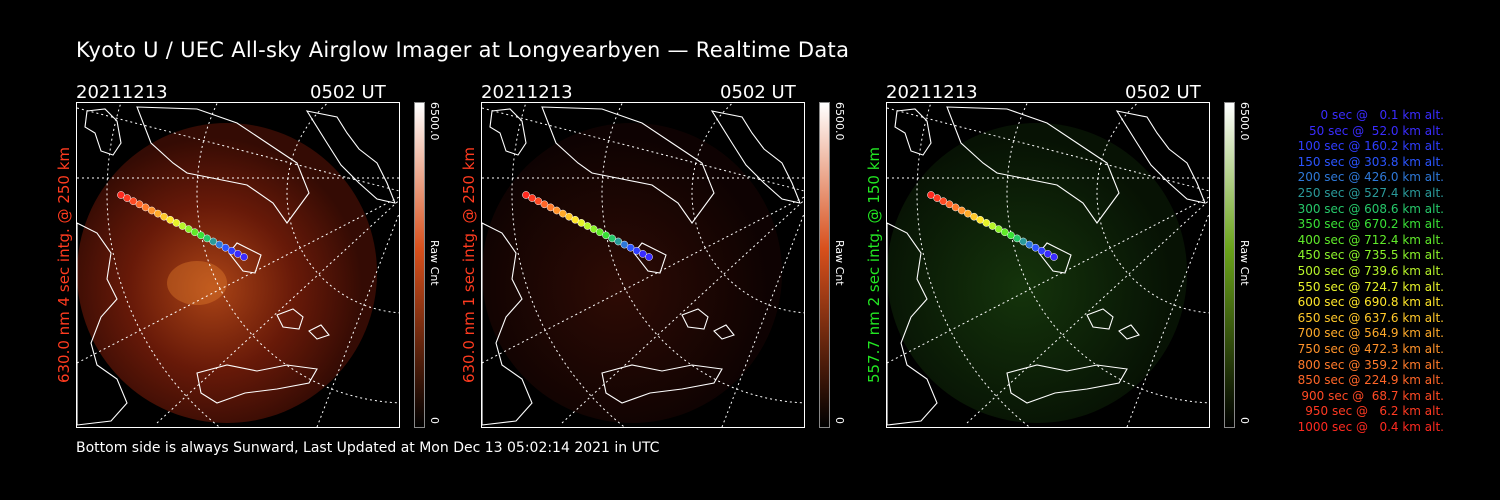 The image size is (1500, 500). Describe the element at coordinates (1370, 286) in the screenshot. I see `legend-row: 550 sec @ 724.7 km alt.` at that location.